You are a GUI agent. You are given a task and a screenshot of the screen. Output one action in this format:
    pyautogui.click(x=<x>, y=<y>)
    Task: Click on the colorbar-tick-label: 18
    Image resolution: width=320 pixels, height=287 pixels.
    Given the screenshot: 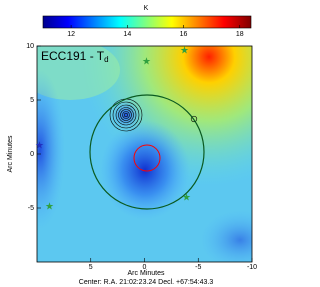 What is the action you would take?
    pyautogui.click(x=240, y=34)
    